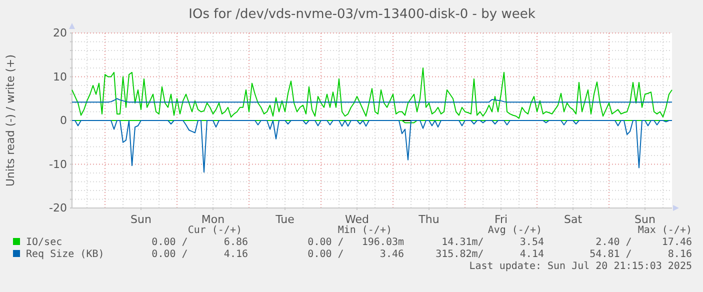 This screenshot has height=292, width=703. What do you see at coordinates (213, 219) in the screenshot?
I see `x-tick-label: Mon` at bounding box center [213, 219].